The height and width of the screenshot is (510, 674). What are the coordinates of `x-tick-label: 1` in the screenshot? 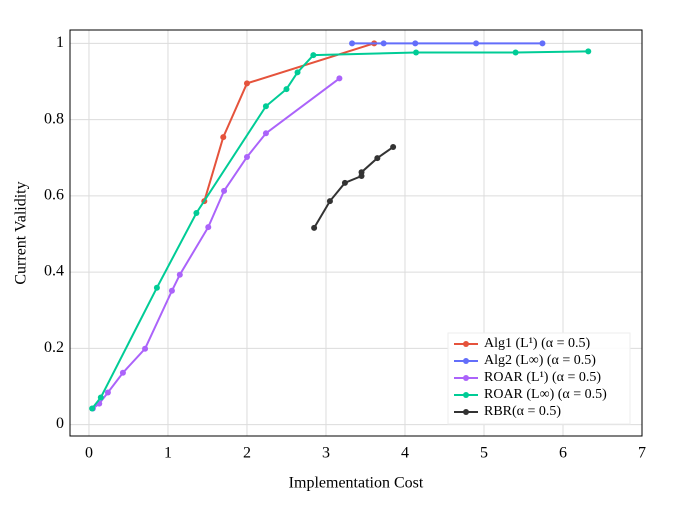 It's located at (168, 453).